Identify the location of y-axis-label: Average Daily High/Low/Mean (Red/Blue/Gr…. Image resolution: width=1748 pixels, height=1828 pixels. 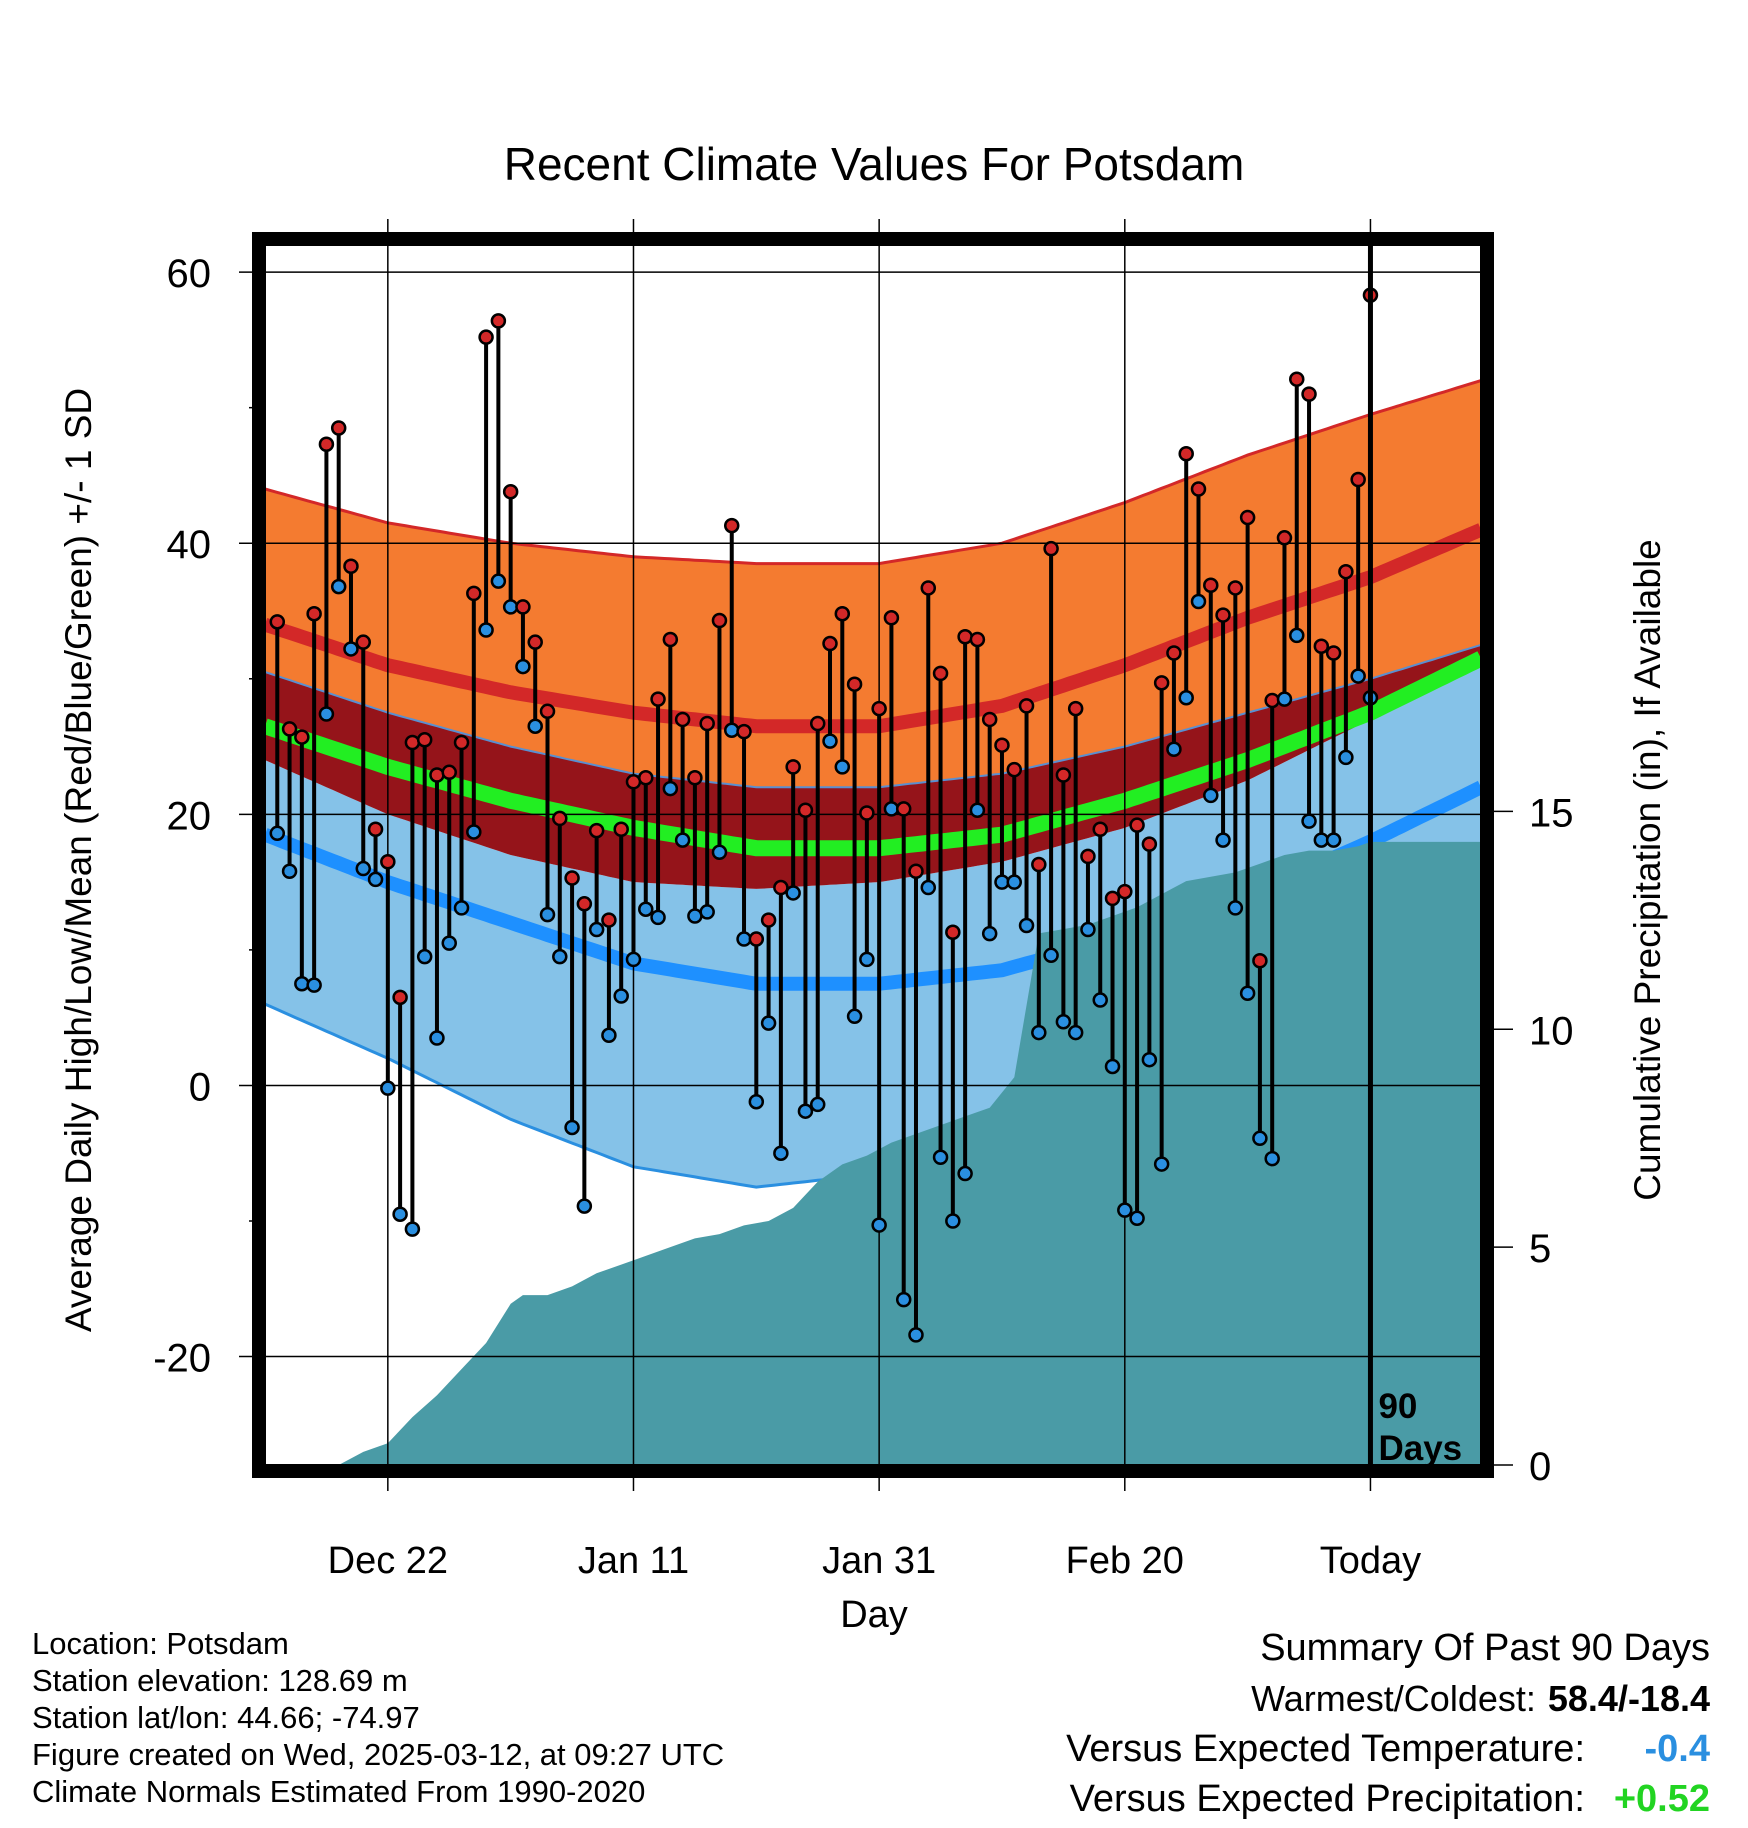
(78, 860).